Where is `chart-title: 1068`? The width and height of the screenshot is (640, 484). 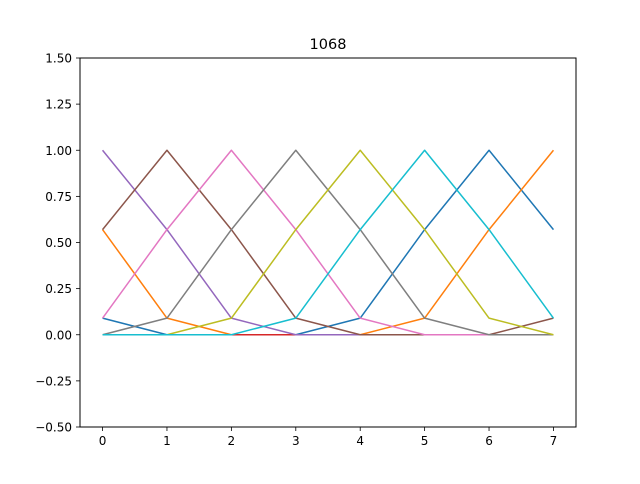
chart-title: 1068 is located at coordinates (328, 45).